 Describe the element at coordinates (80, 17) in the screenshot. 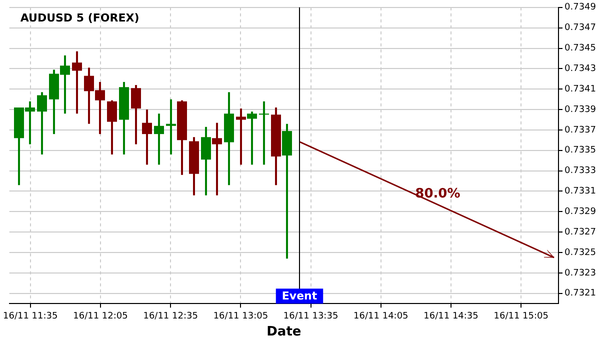

I see `chart-title: AUDUSD 5 (FOREX)` at that location.